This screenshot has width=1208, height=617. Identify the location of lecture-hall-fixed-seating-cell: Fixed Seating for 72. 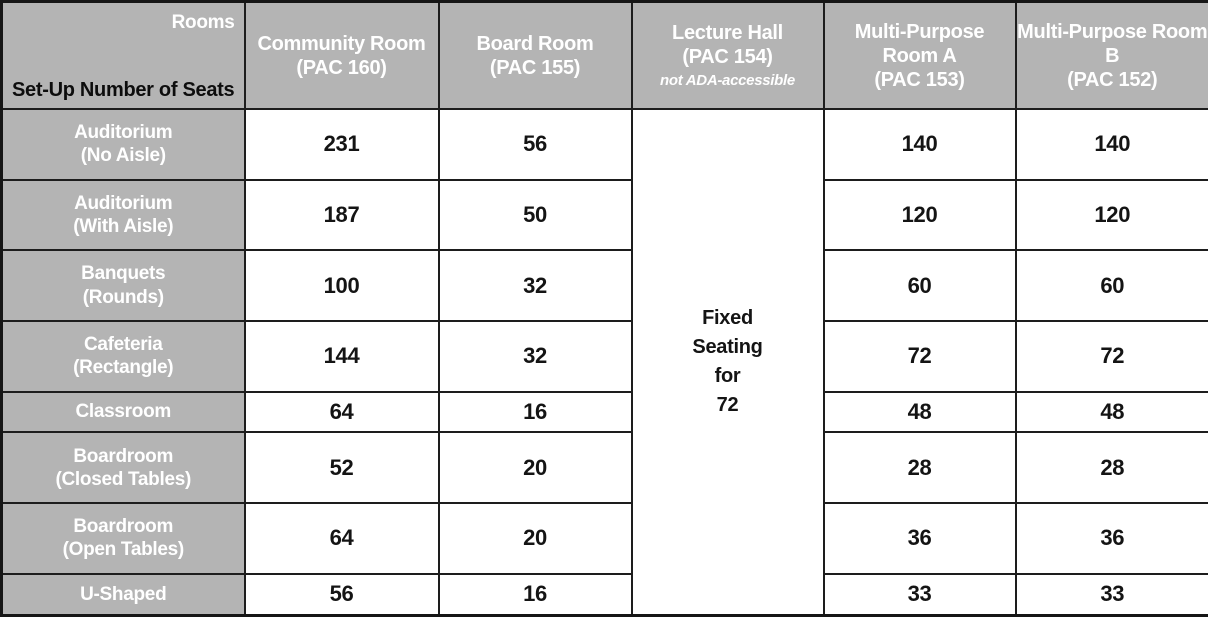
(727, 362).